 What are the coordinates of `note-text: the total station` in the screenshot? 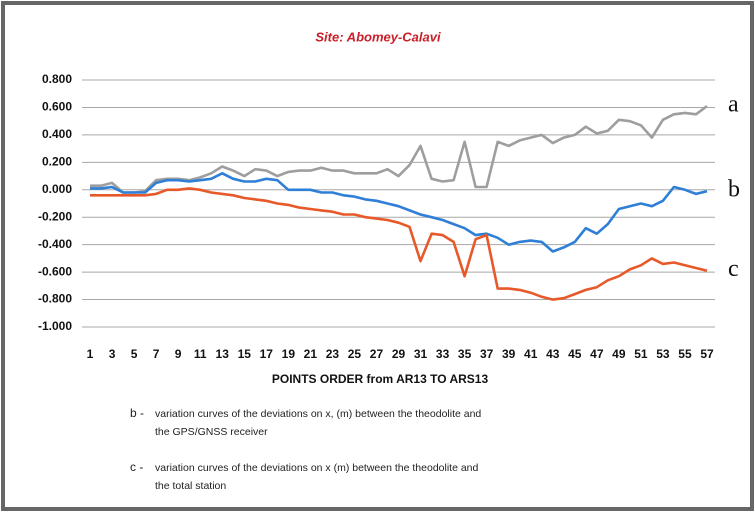 It's located at (190, 486).